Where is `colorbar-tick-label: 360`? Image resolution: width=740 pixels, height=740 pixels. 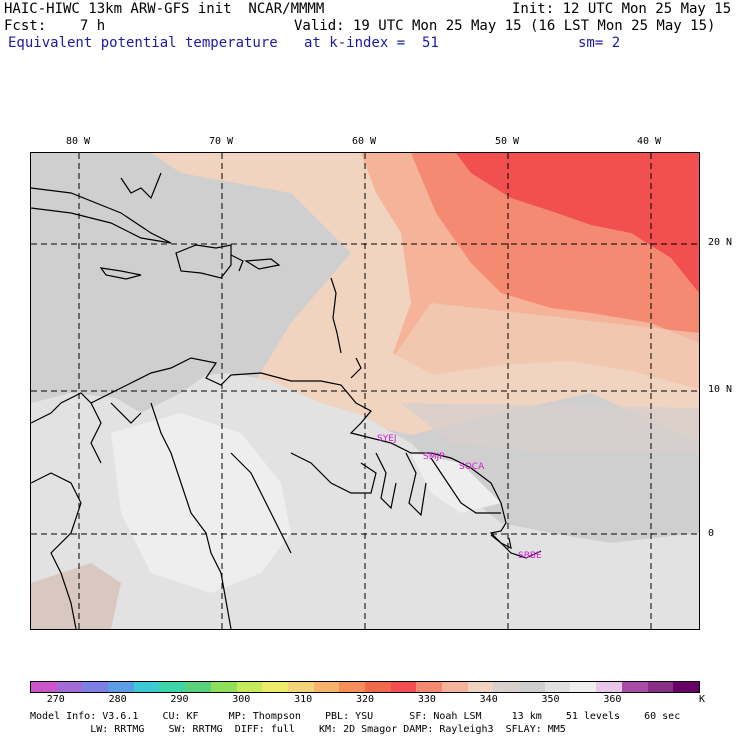 colorbar-tick-label: 360 is located at coordinates (612, 699).